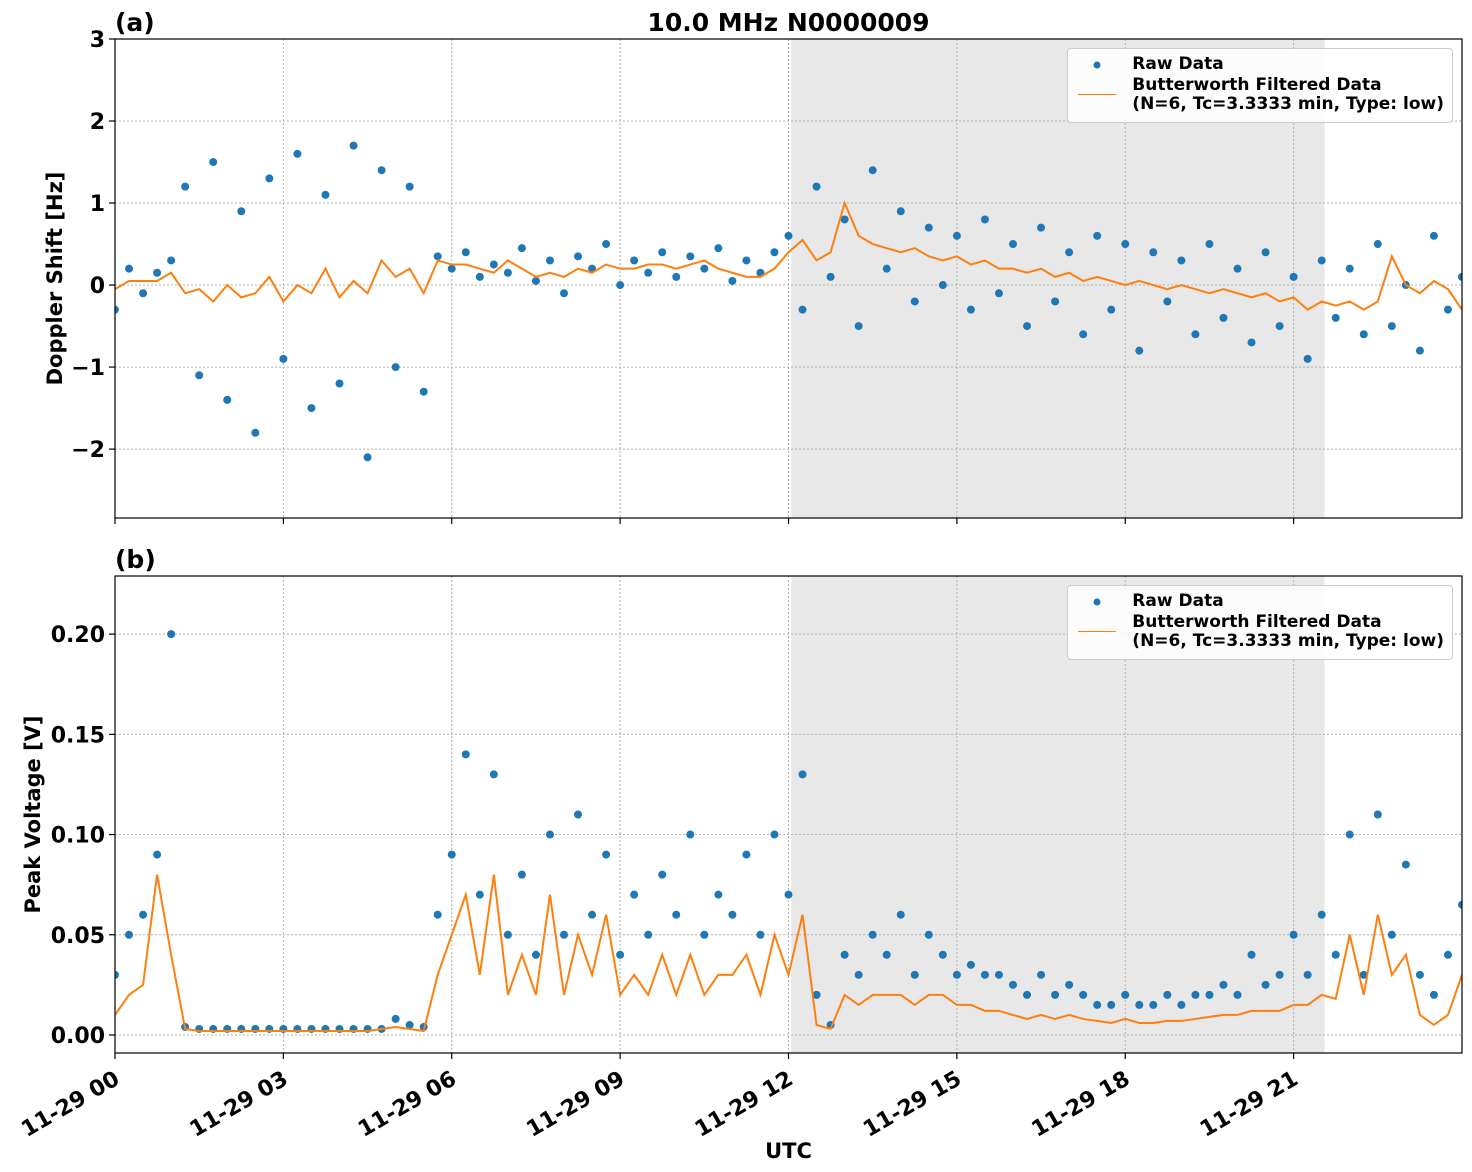  Describe the element at coordinates (78, 1036) in the screenshot. I see `y-tick-label: 0.00` at that location.